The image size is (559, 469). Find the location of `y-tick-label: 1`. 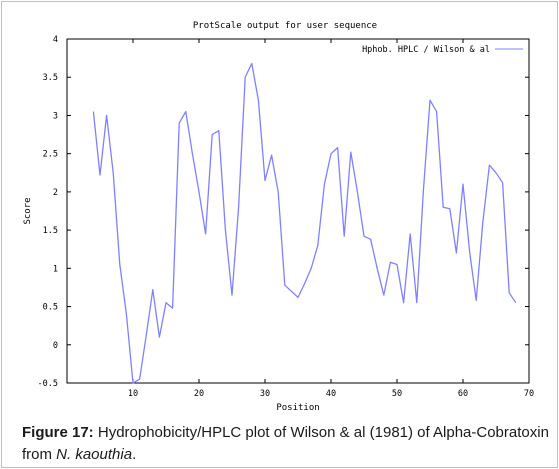

y-tick-label: 1 is located at coordinates (55, 269).